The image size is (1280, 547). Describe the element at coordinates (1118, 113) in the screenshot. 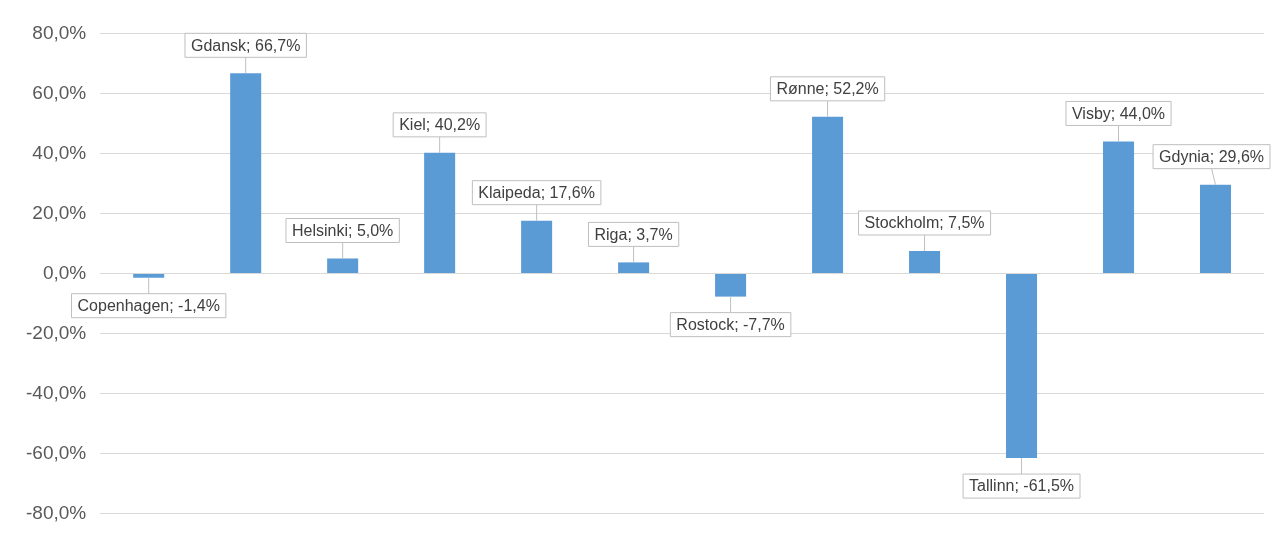

I see `data-label: Visby; 44,0%` at that location.